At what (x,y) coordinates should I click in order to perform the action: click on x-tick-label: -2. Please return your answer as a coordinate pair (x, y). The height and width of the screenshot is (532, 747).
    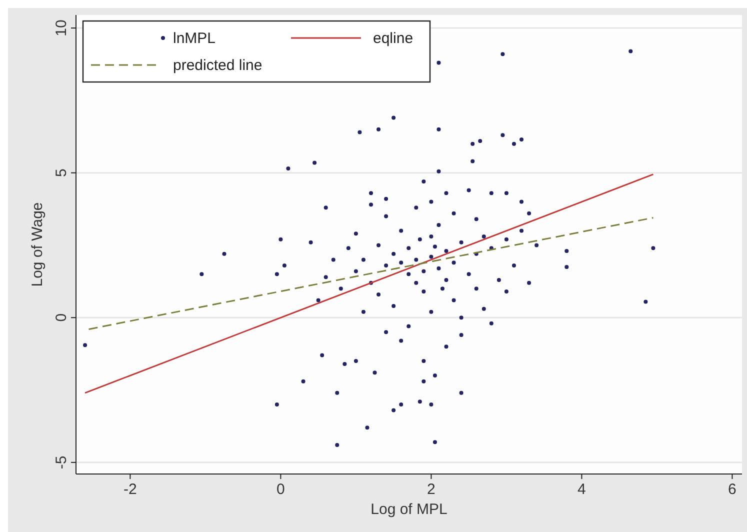
    Looking at the image, I should click on (130, 489).